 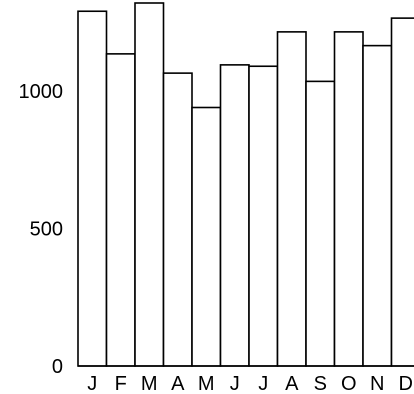 I want to click on x-tick-label: D, so click(x=406, y=383).